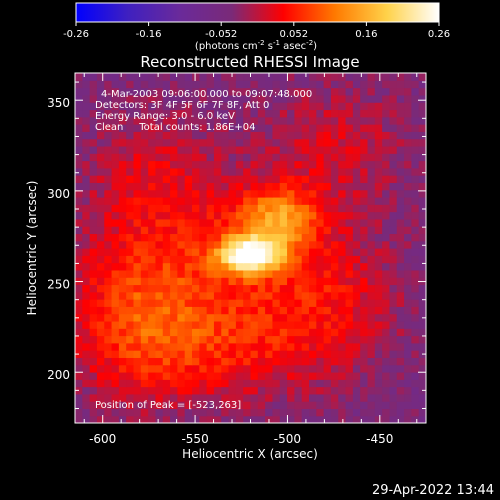 This screenshot has height=500, width=500. Describe the element at coordinates (257, 24) in the screenshot. I see `colorbar-ticks` at that location.